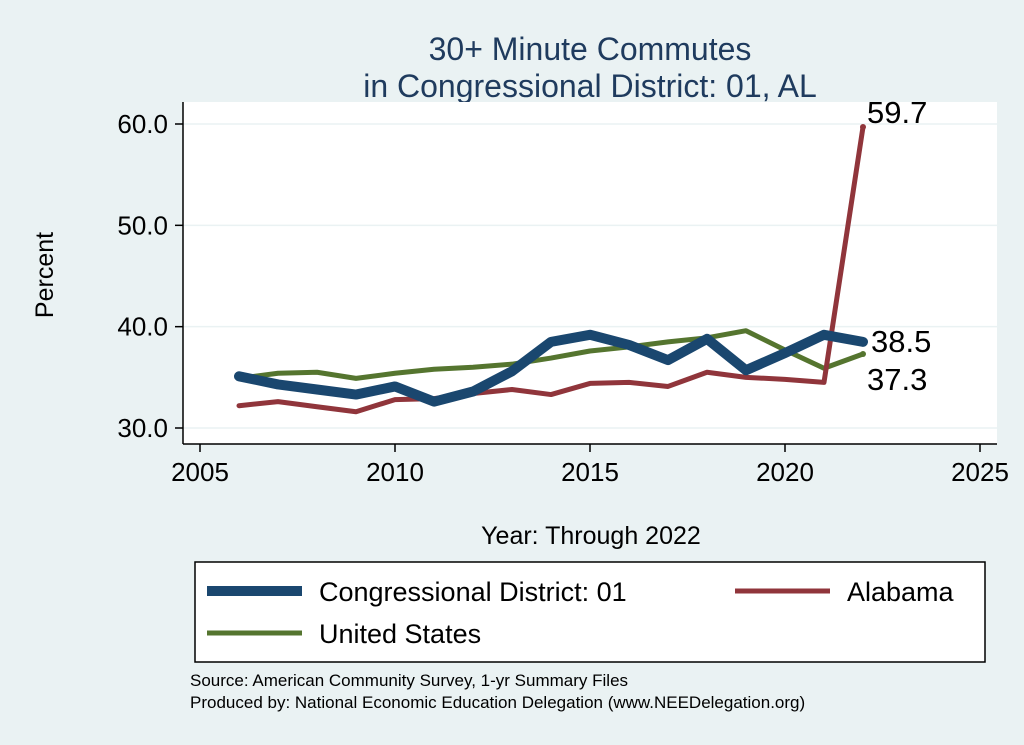 Image resolution: width=1024 pixels, height=745 pixels. What do you see at coordinates (901, 341) in the screenshot?
I see `end-label-congressional-district-01: 38.5` at bounding box center [901, 341].